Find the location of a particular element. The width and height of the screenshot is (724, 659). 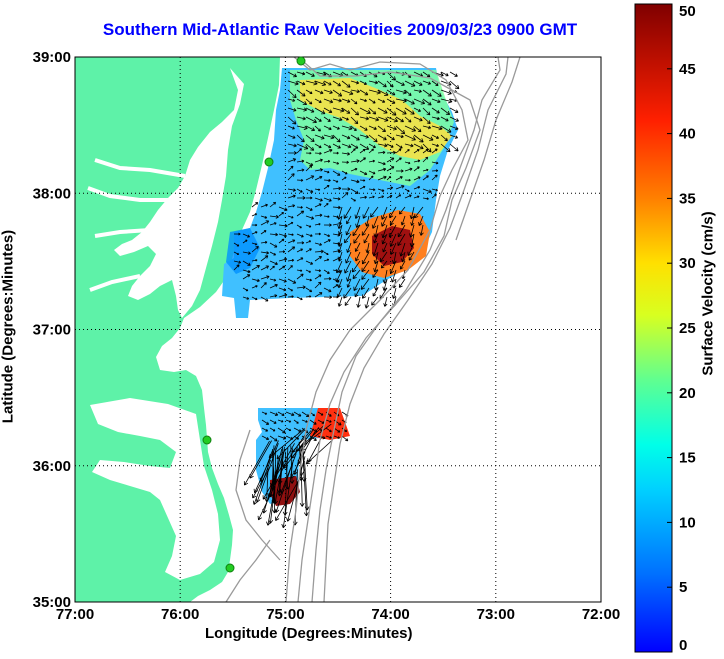

velocity-patch-north-lowspot is located at coordinates (243, 251).